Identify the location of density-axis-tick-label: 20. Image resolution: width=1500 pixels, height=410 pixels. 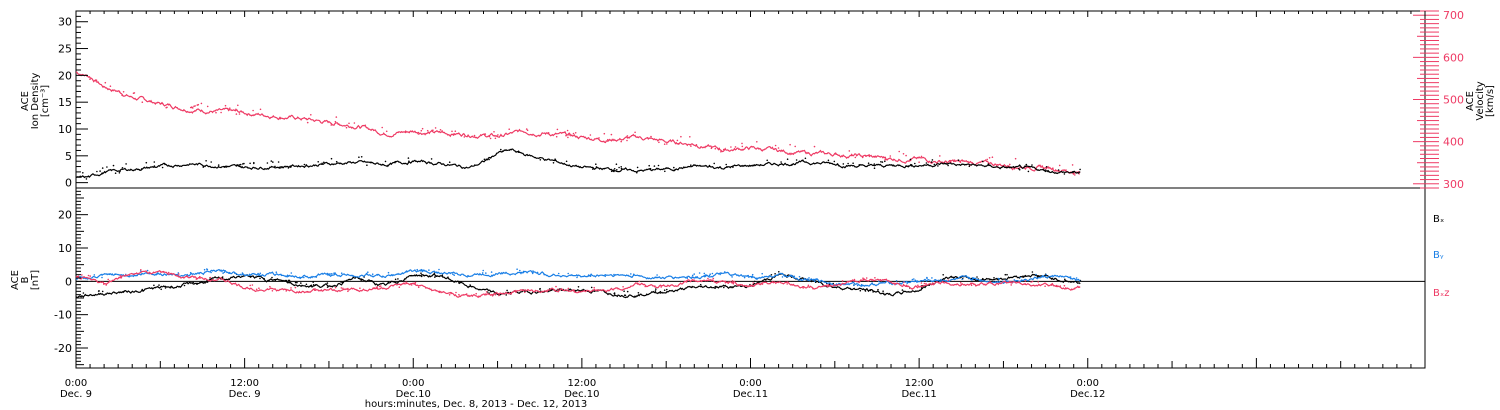
(65, 75).